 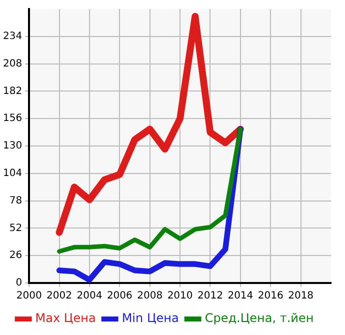 What do you see at coordinates (89, 296) in the screenshot?
I see `x-tick-label: 2004` at bounding box center [89, 296].